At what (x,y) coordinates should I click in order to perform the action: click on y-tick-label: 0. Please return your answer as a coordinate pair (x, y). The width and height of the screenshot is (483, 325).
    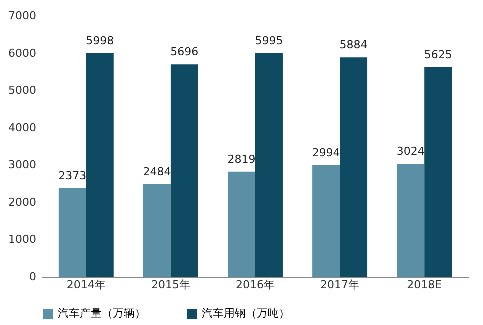
    Looking at the image, I should click on (33, 277).